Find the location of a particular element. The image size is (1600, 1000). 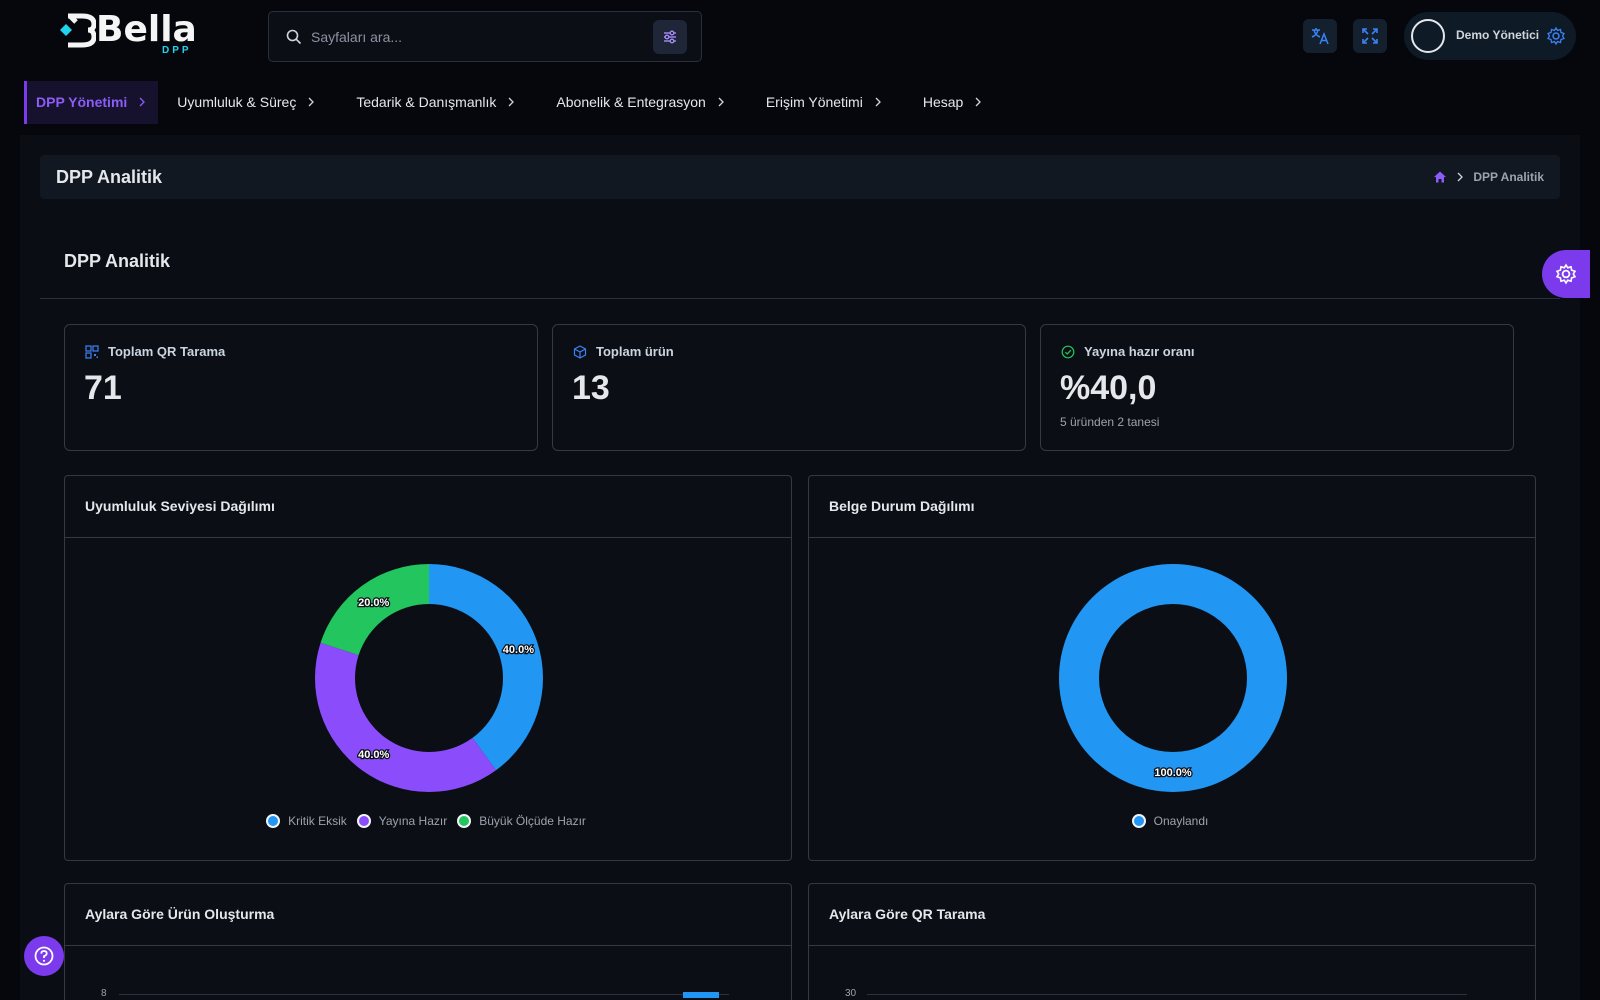

y-tick-label: 30 is located at coordinates (851, 993).